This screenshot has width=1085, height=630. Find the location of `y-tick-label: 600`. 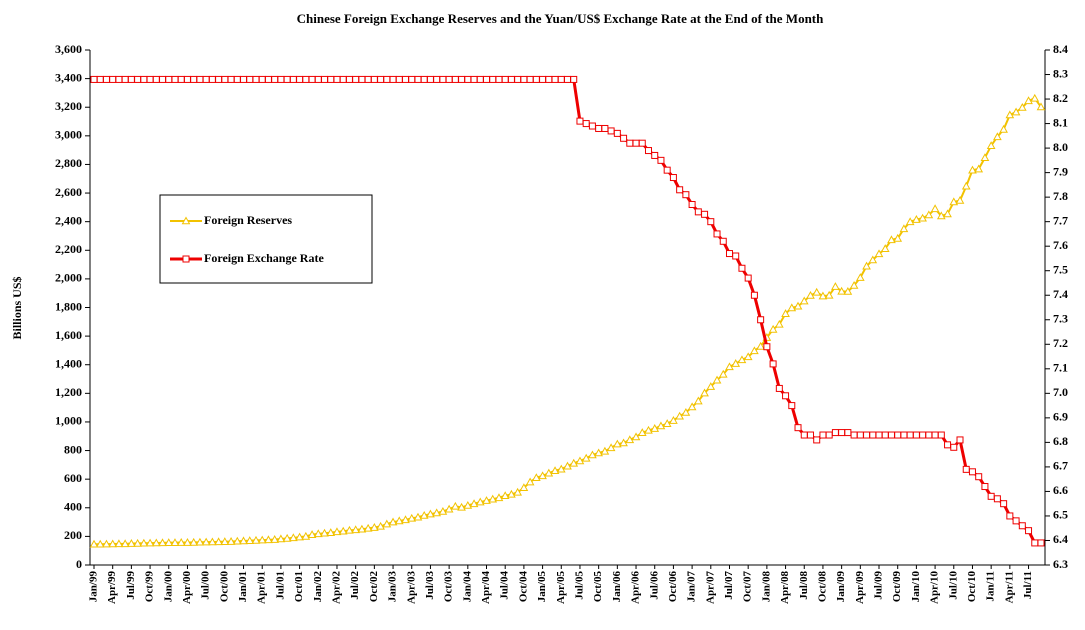

y-tick-label: 600 is located at coordinates (73, 478).